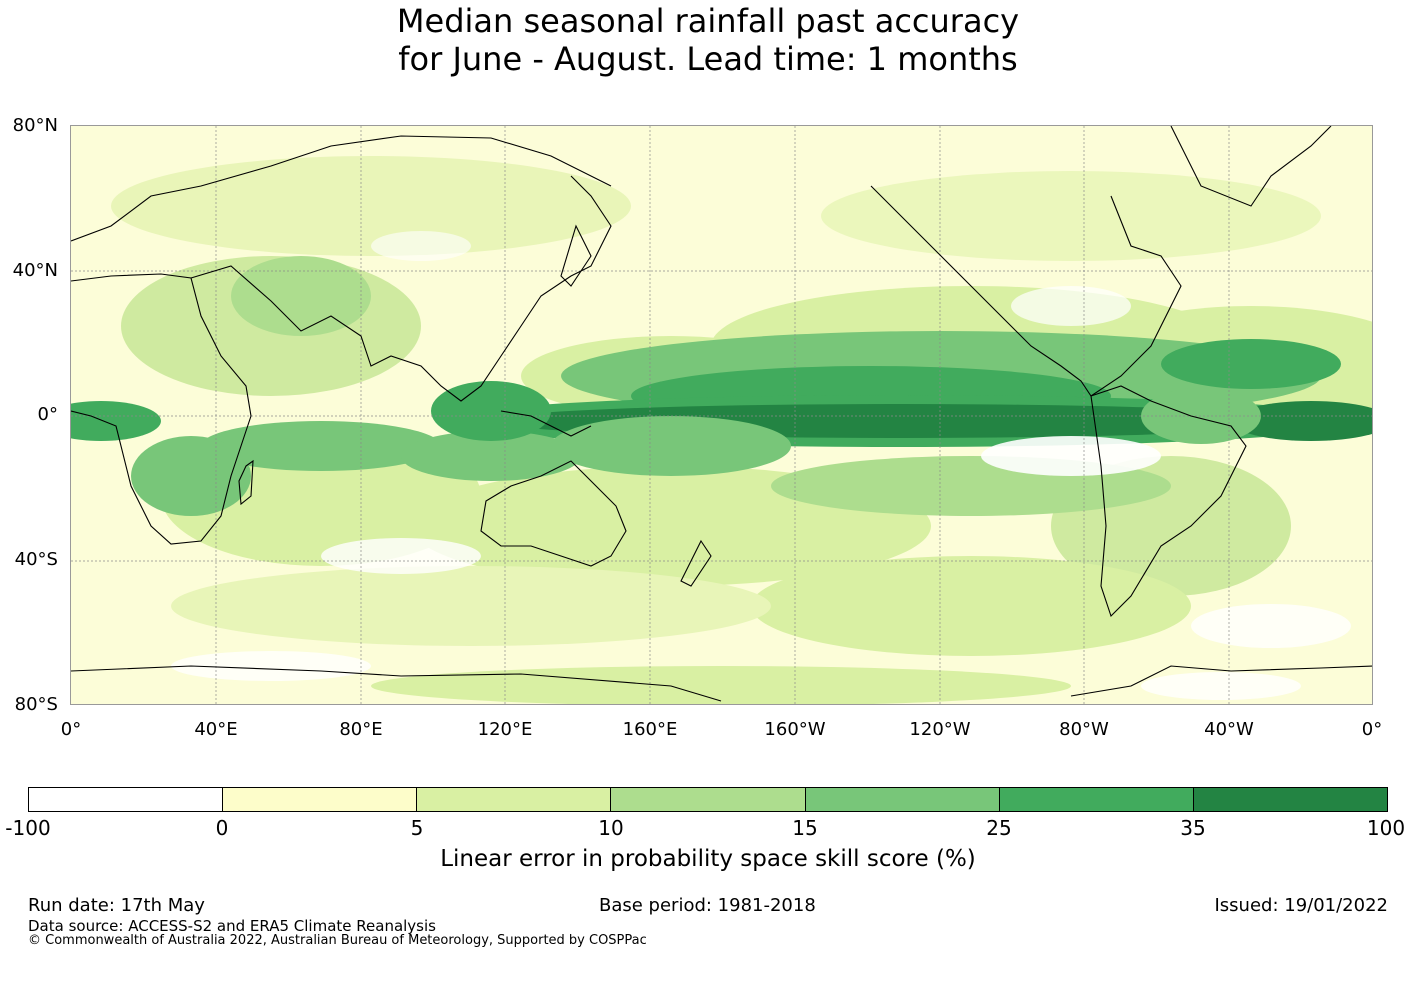 This screenshot has height=990, width=1416. Describe the element at coordinates (1386, 828) in the screenshot. I see `colorbar-tick-label: 100` at that location.